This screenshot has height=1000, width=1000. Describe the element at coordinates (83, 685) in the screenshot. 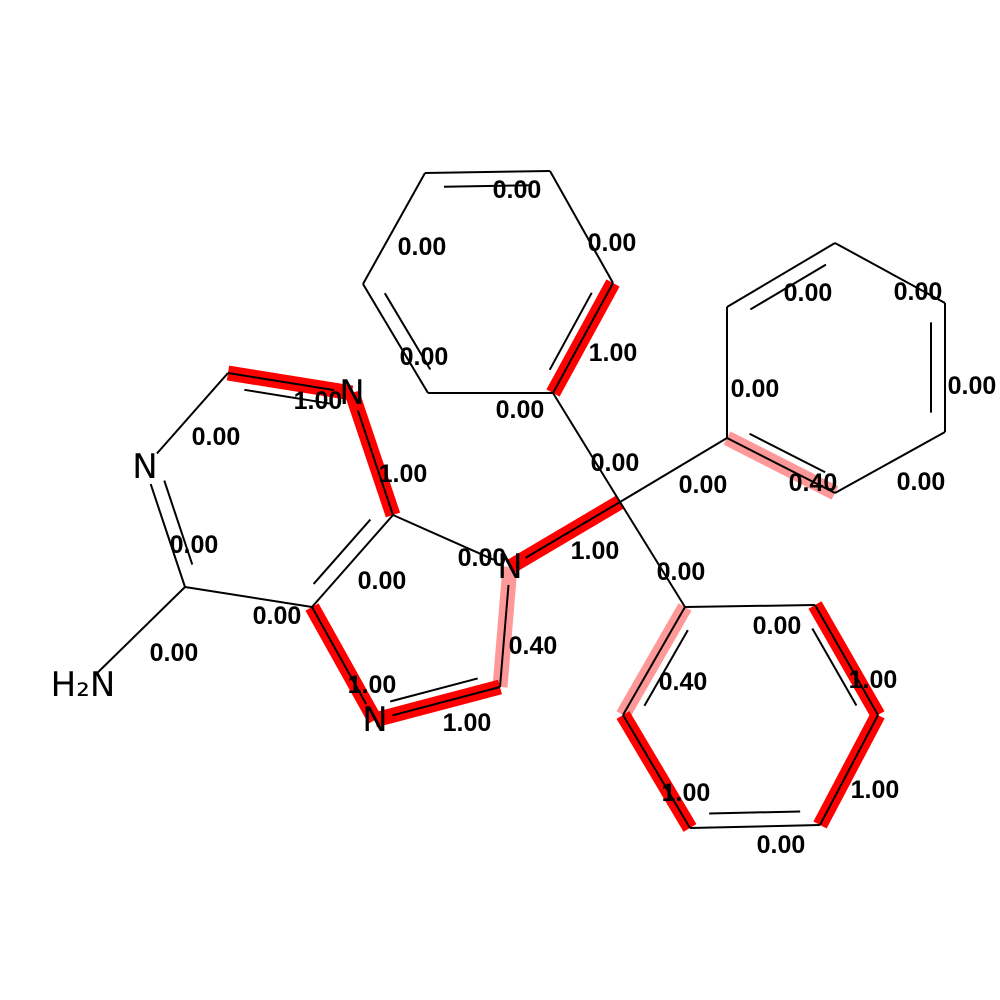

I see `atom-label: H₂N` at that location.